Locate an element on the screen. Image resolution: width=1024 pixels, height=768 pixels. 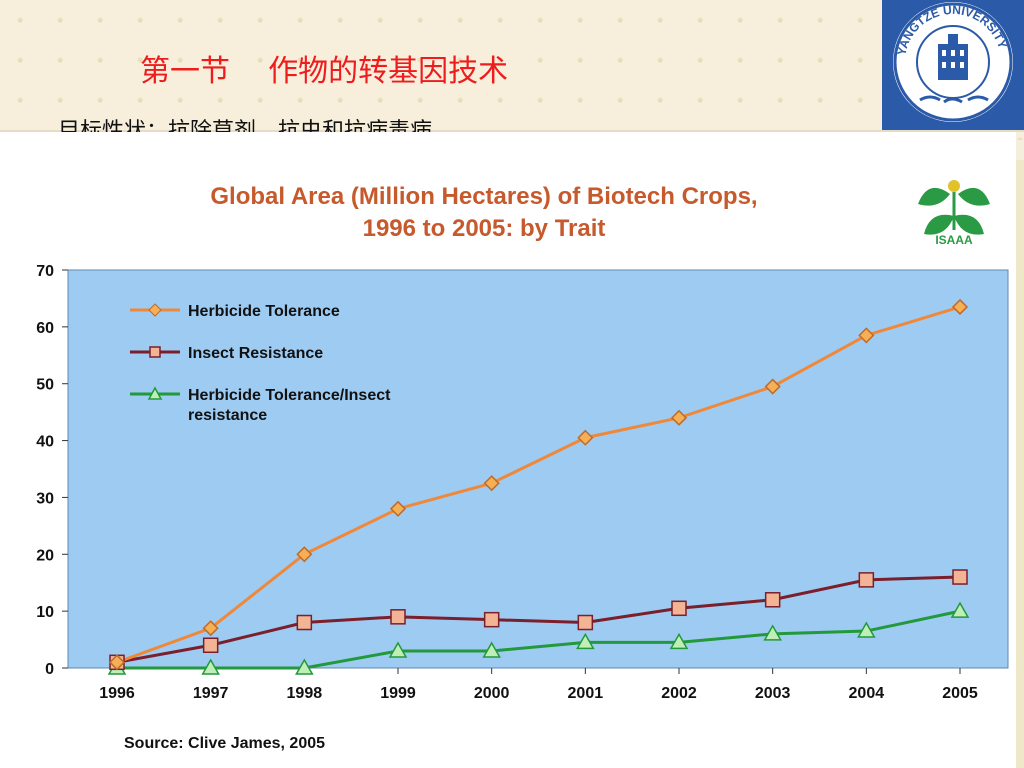
legend-item-herbicide: Herbicide Tolerance is located at coordinates (235, 311).